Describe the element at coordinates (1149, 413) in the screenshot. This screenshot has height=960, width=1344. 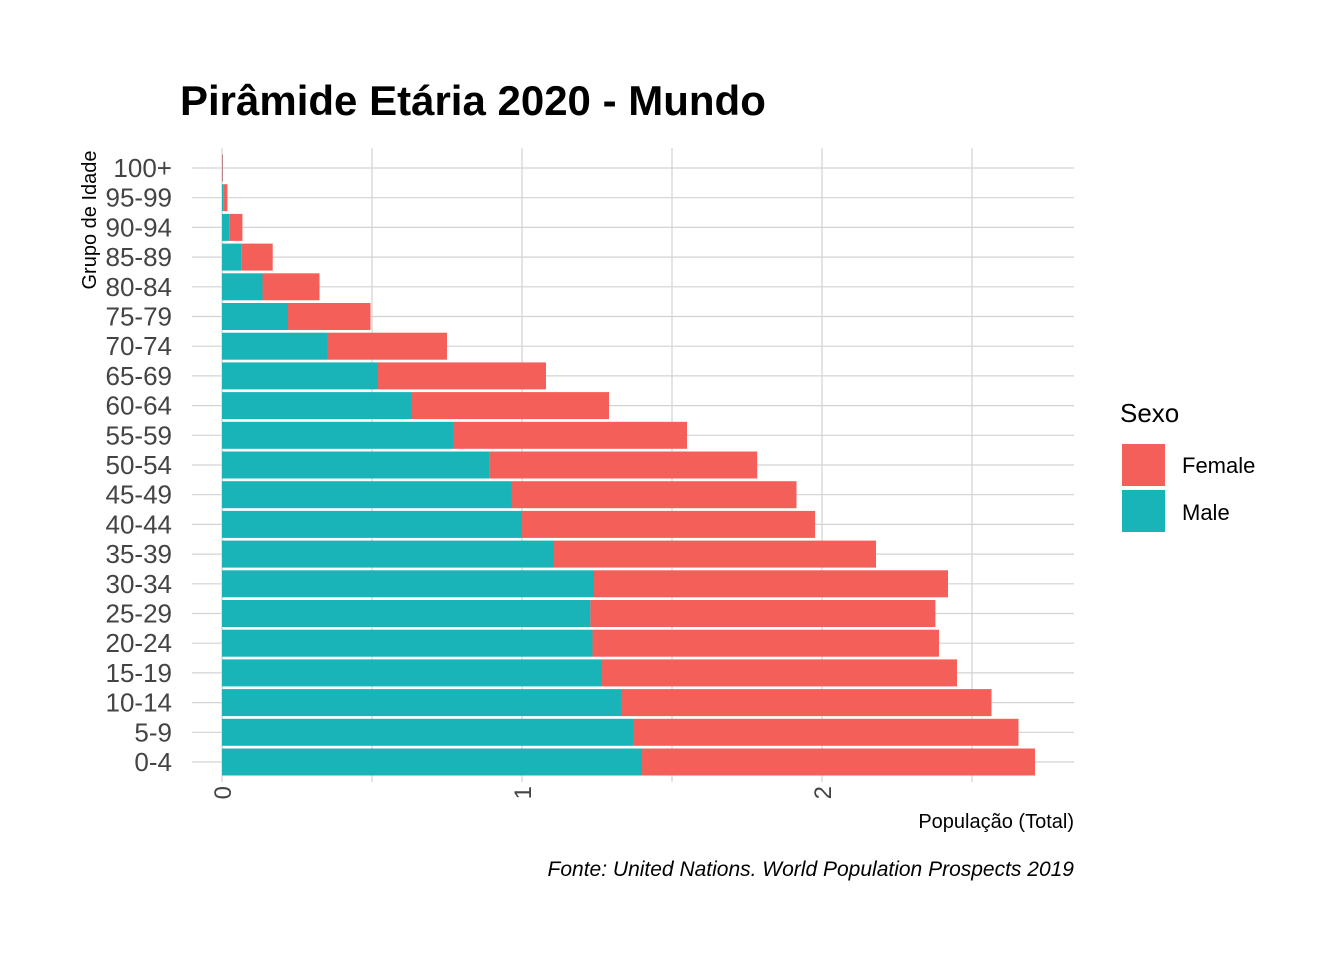
I see `legend-title: Sexo` at that location.